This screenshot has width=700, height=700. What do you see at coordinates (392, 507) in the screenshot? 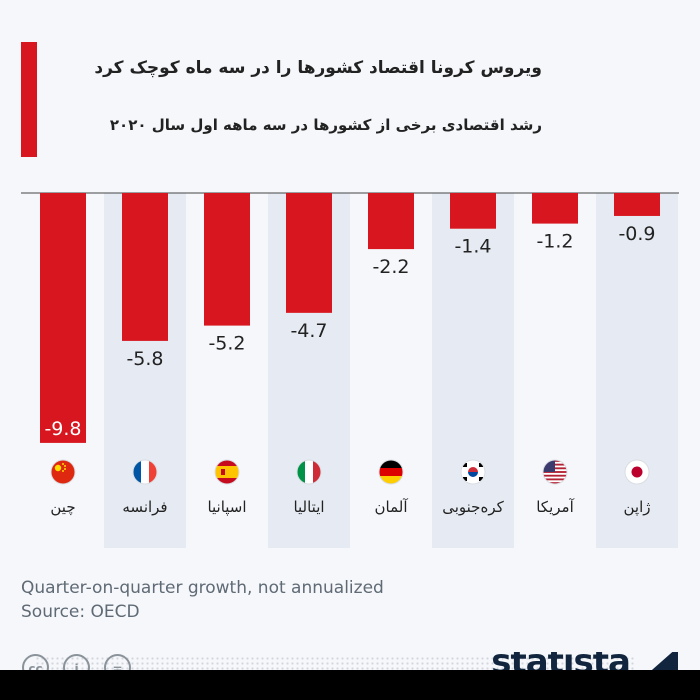
I see `category-label: آلمان` at bounding box center [392, 507].